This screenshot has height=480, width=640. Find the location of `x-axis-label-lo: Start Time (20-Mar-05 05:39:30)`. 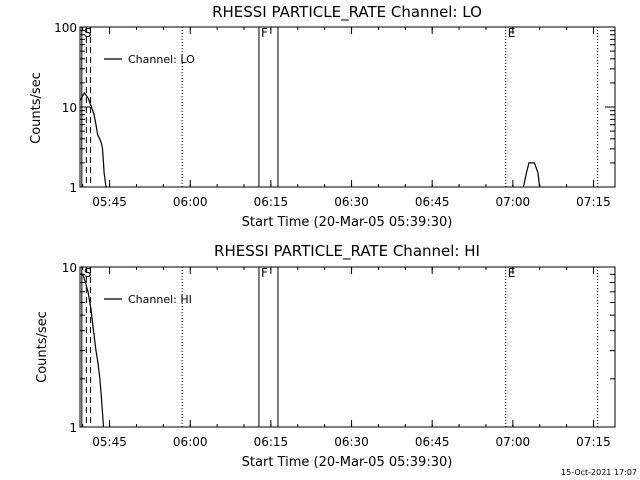

x-axis-label-lo: Start Time (20-Mar-05 05:39:30) is located at coordinates (347, 222).